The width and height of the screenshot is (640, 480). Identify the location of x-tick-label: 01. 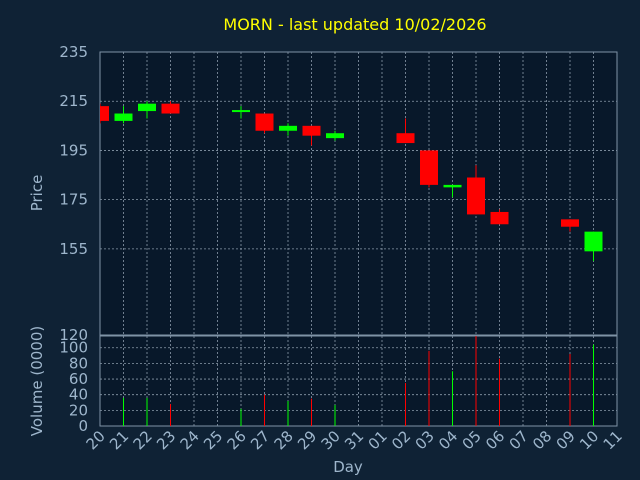
(378, 440).